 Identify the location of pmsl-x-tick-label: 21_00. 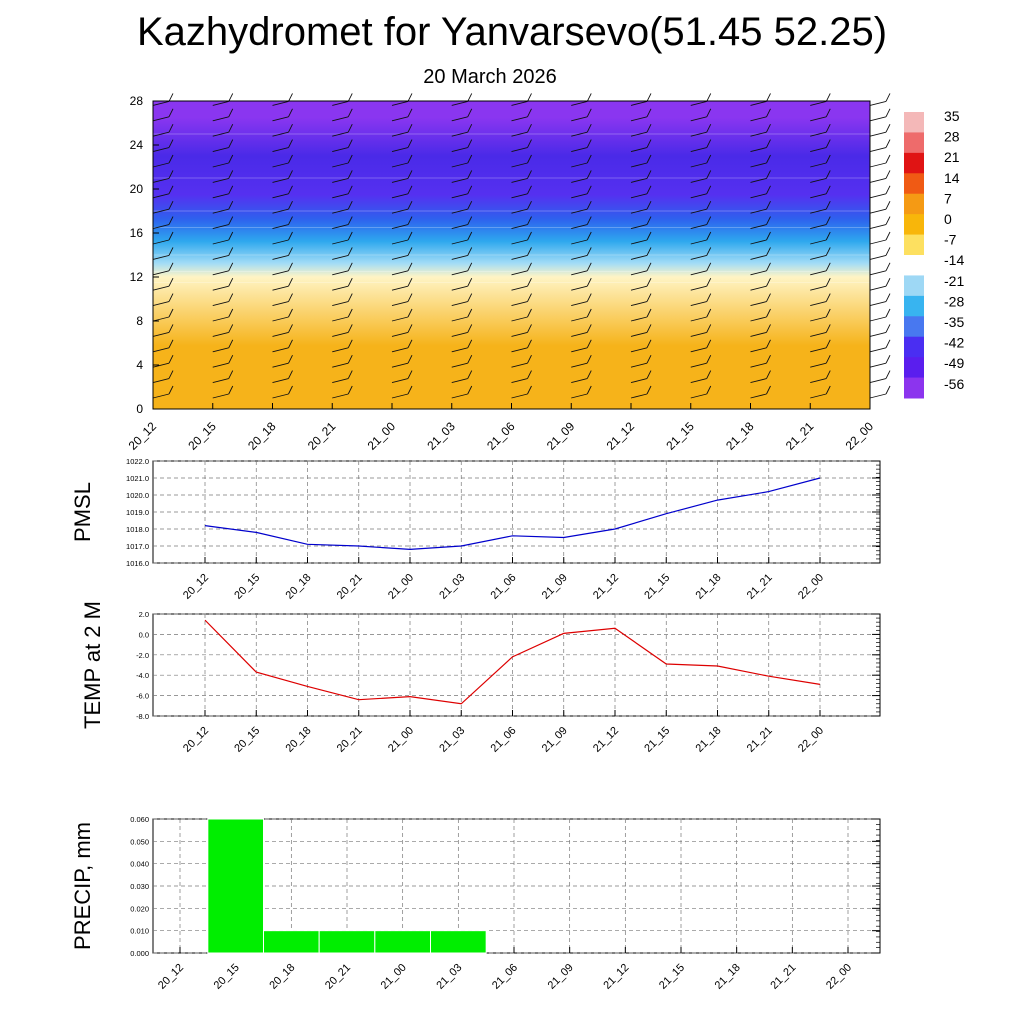
(401, 587).